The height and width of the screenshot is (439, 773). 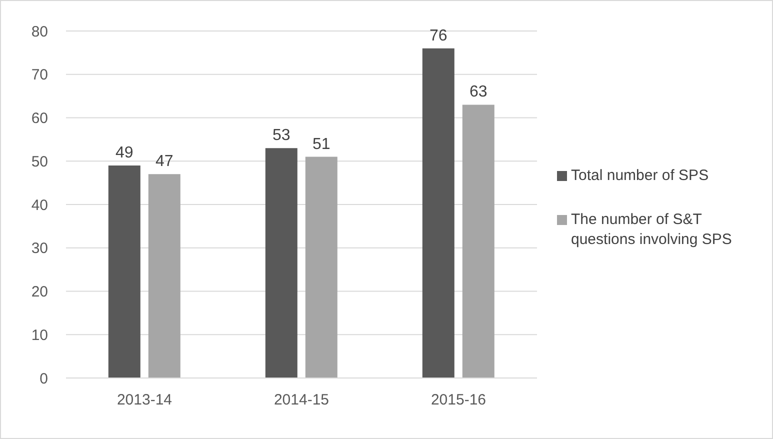 I want to click on y-tick-label: 70, so click(x=39, y=75).